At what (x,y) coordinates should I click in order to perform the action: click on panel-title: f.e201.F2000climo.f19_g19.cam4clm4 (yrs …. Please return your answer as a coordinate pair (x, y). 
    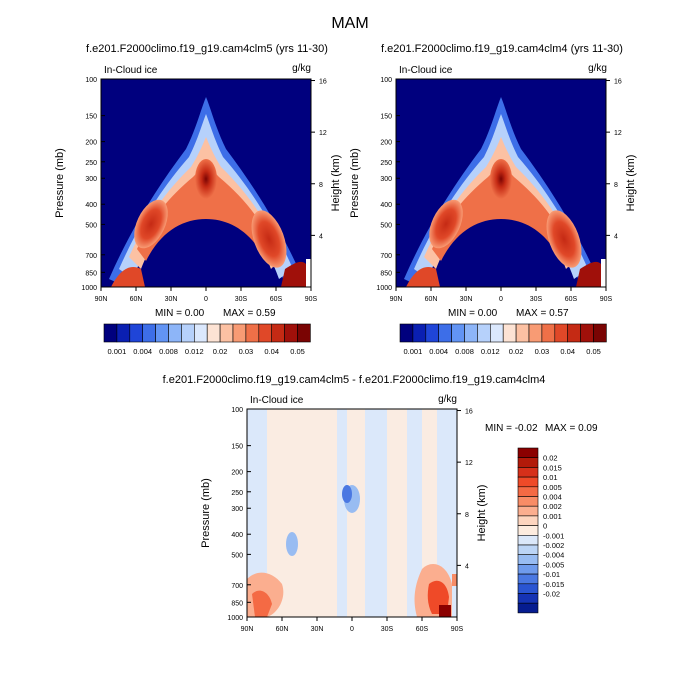
    Looking at the image, I should click on (502, 49).